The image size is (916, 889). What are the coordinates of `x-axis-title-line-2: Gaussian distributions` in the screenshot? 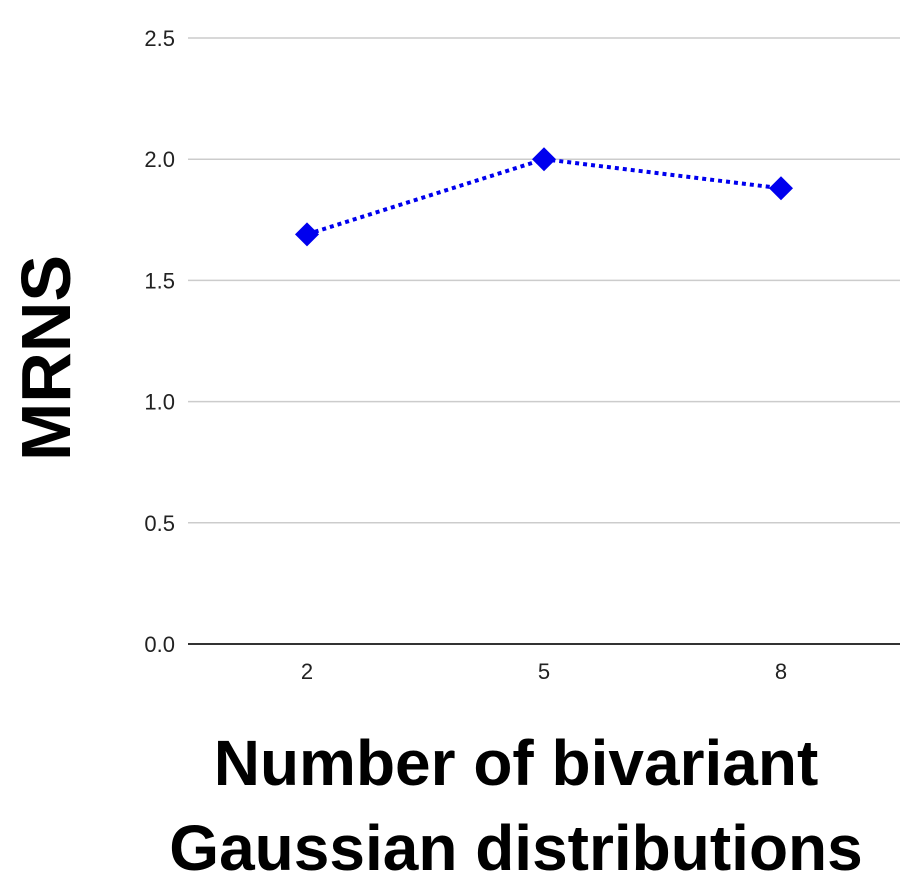 It's located at (515, 848).